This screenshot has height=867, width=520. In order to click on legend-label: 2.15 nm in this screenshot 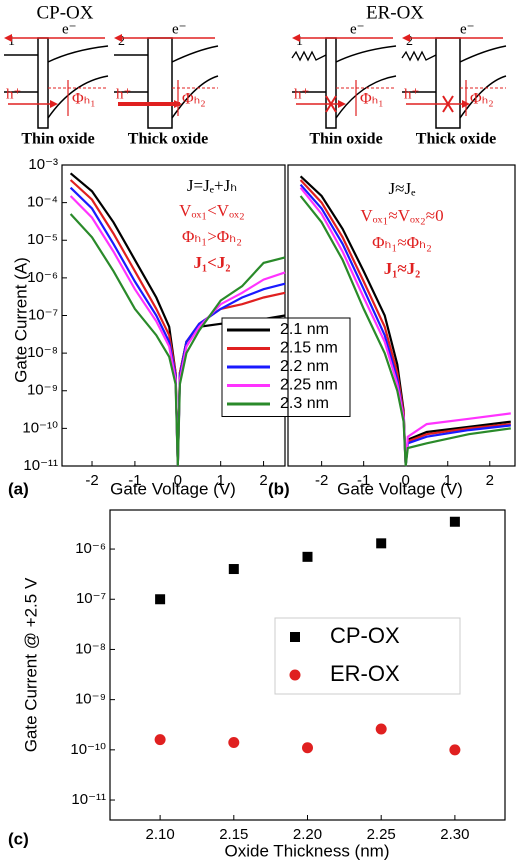, I will do `click(309, 348)`.